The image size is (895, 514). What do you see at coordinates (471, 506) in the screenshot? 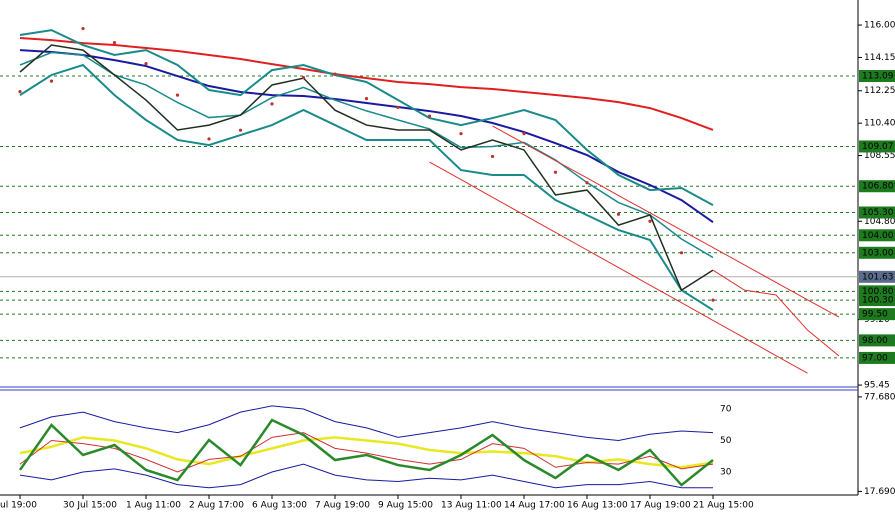
I see `x-tick-label: 13 Aug 11:00` at bounding box center [471, 506].